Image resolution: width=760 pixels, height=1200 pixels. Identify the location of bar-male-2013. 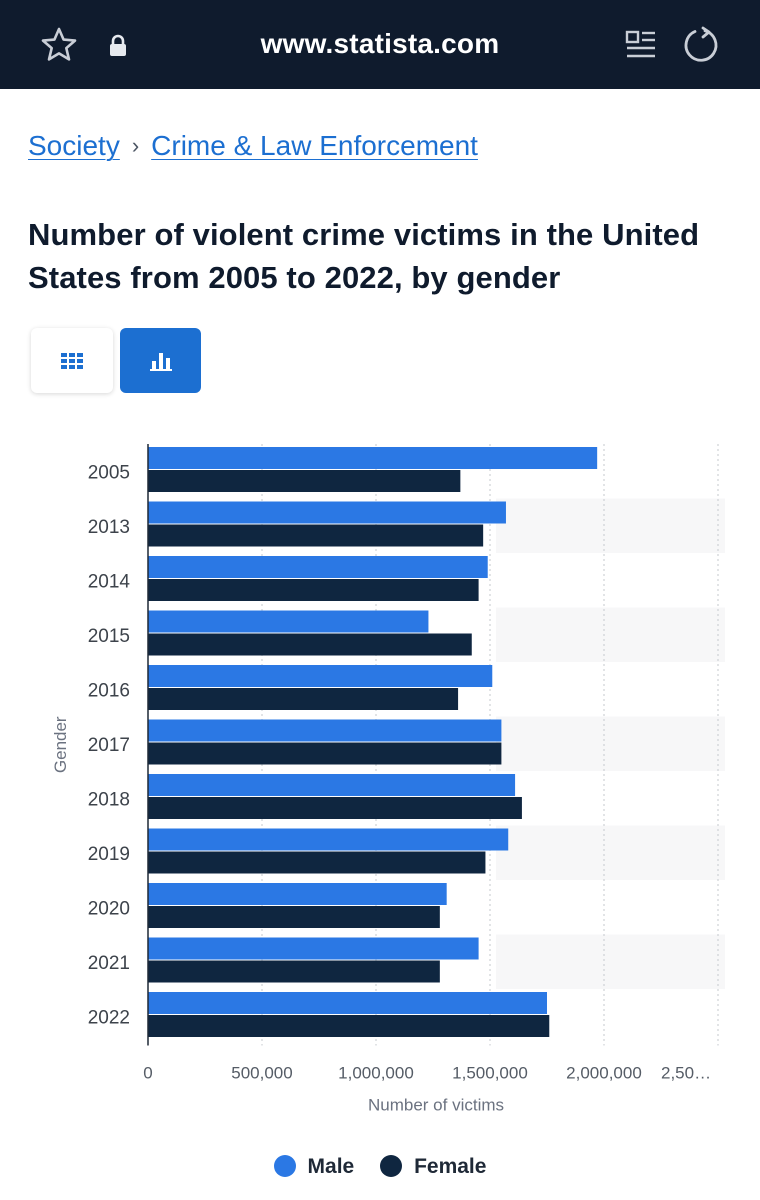
(327, 512).